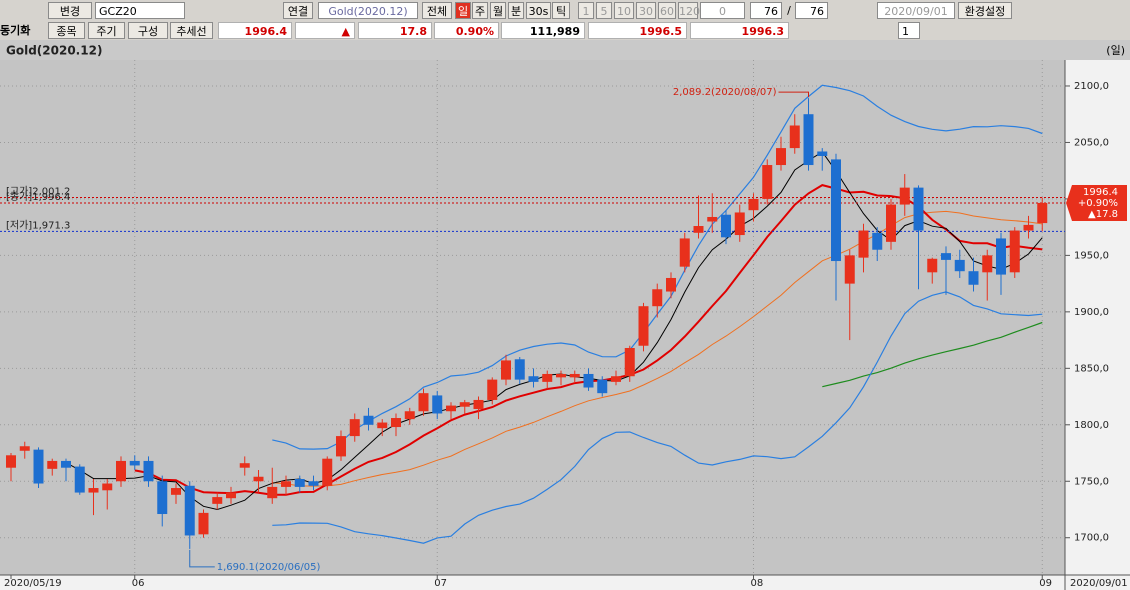 The height and width of the screenshot is (590, 1130). What do you see at coordinates (1091, 481) in the screenshot?
I see `y-tick-label: 1750,0` at bounding box center [1091, 481].